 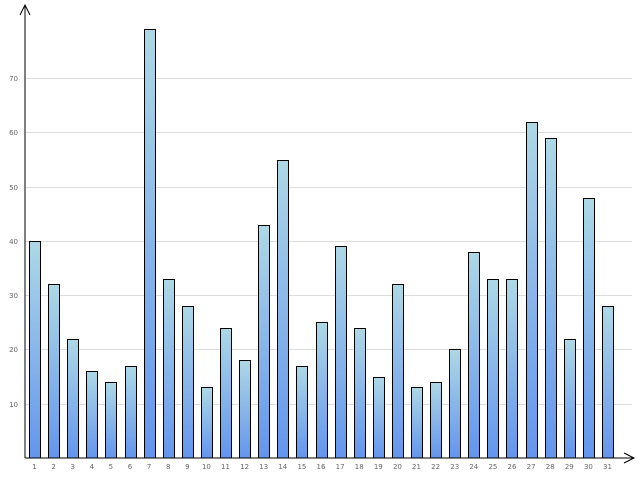 What do you see at coordinates (263, 467) in the screenshot?
I see `x-tick-label: 13` at bounding box center [263, 467].